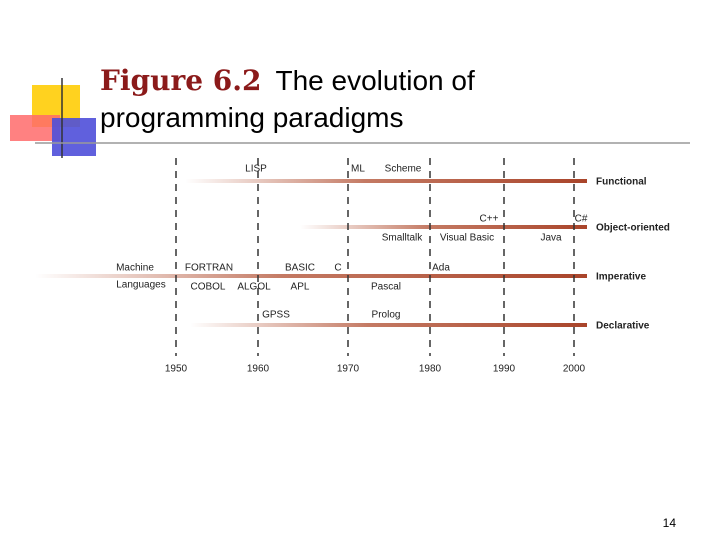  Describe the element at coordinates (35, 128) in the screenshot. I see `red-square` at that location.